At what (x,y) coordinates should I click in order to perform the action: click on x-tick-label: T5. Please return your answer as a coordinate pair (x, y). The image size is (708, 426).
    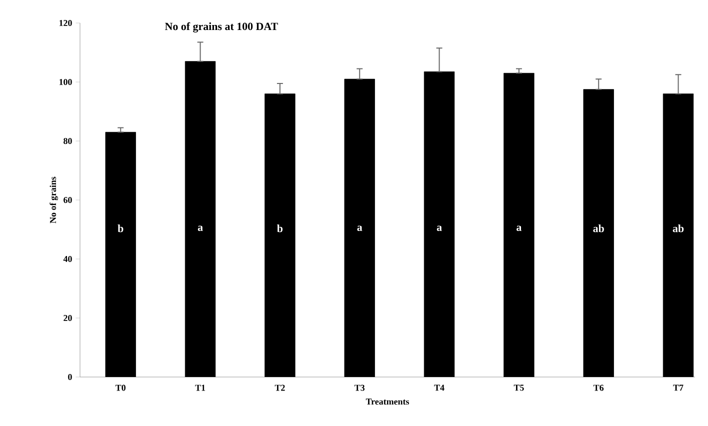
    Looking at the image, I should click on (519, 387).